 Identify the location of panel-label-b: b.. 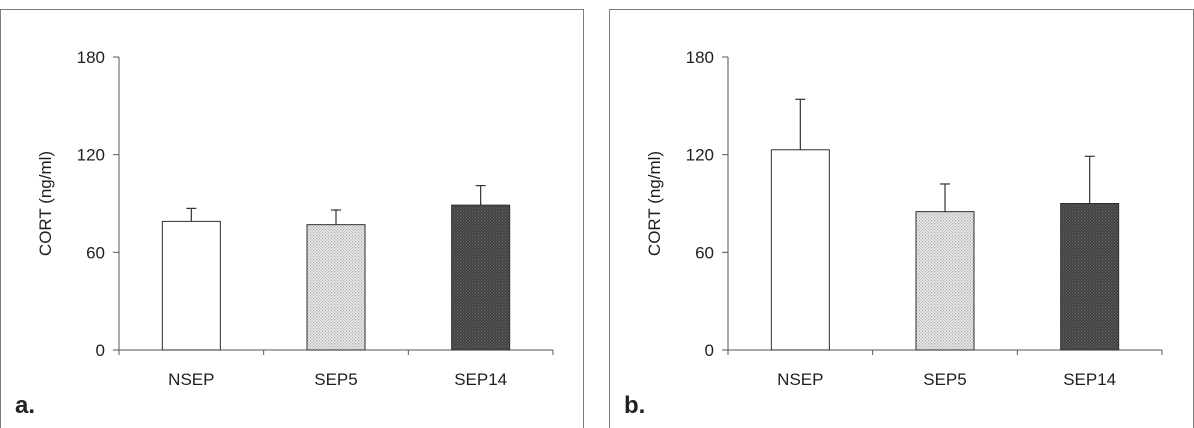
(635, 405).